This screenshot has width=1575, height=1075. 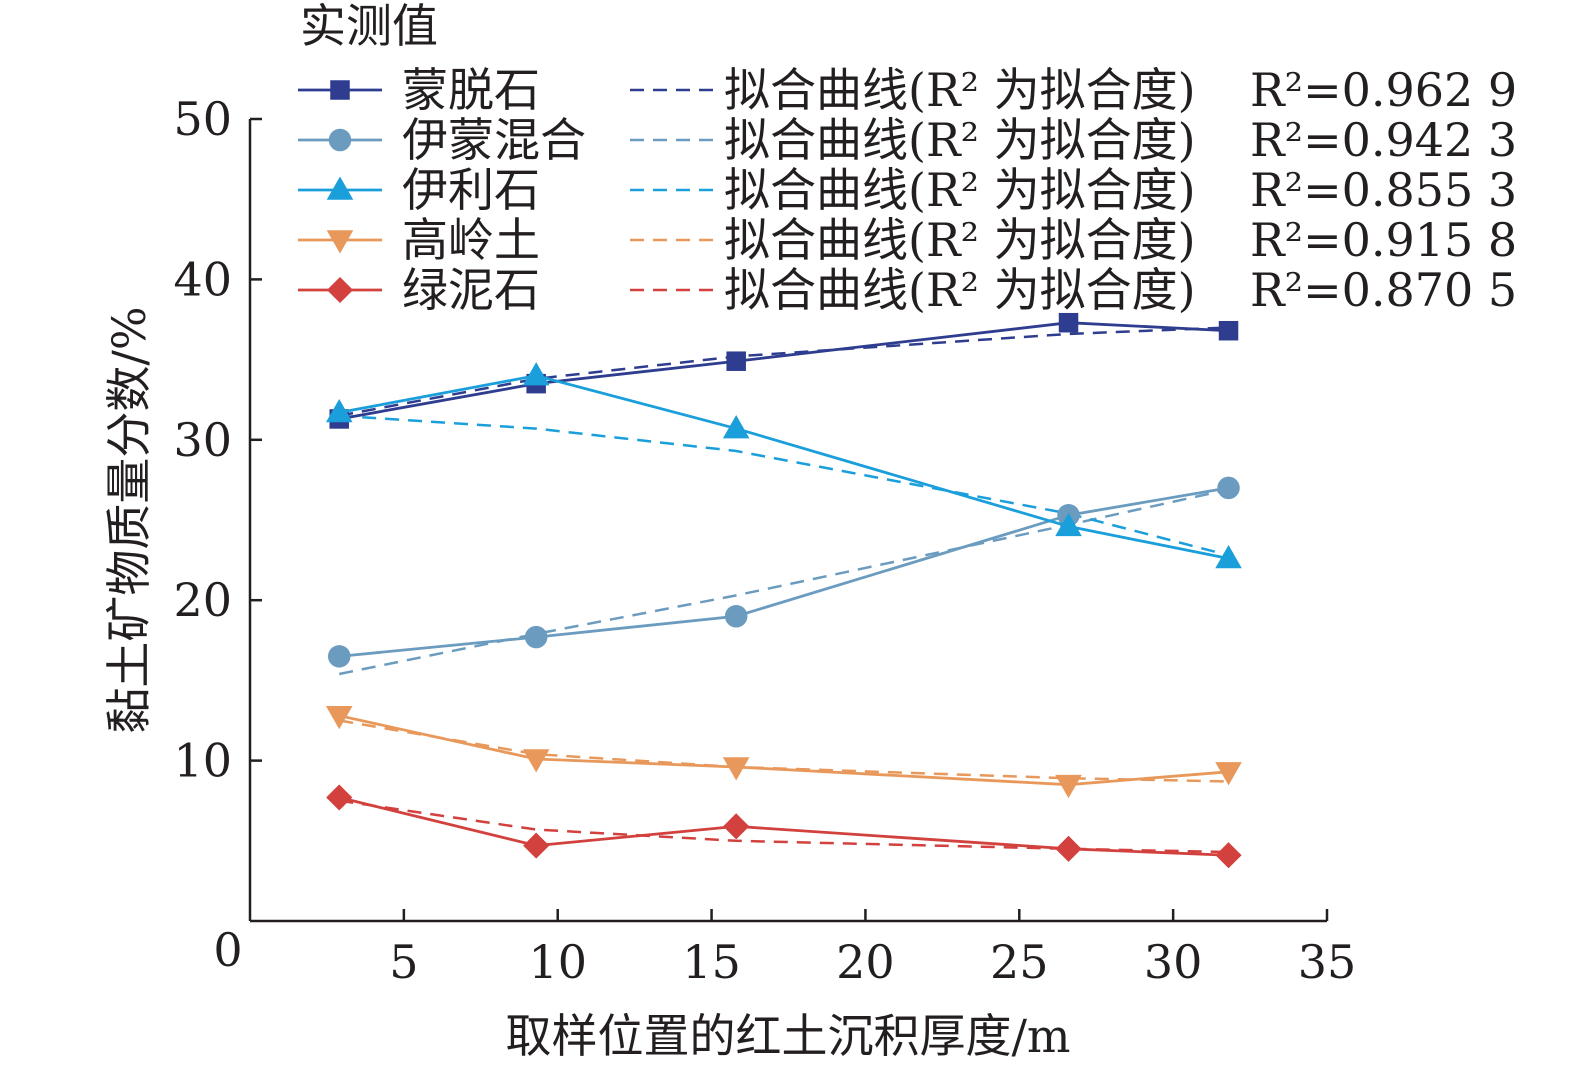 I want to click on y-tick-label: 20, so click(x=202, y=600).